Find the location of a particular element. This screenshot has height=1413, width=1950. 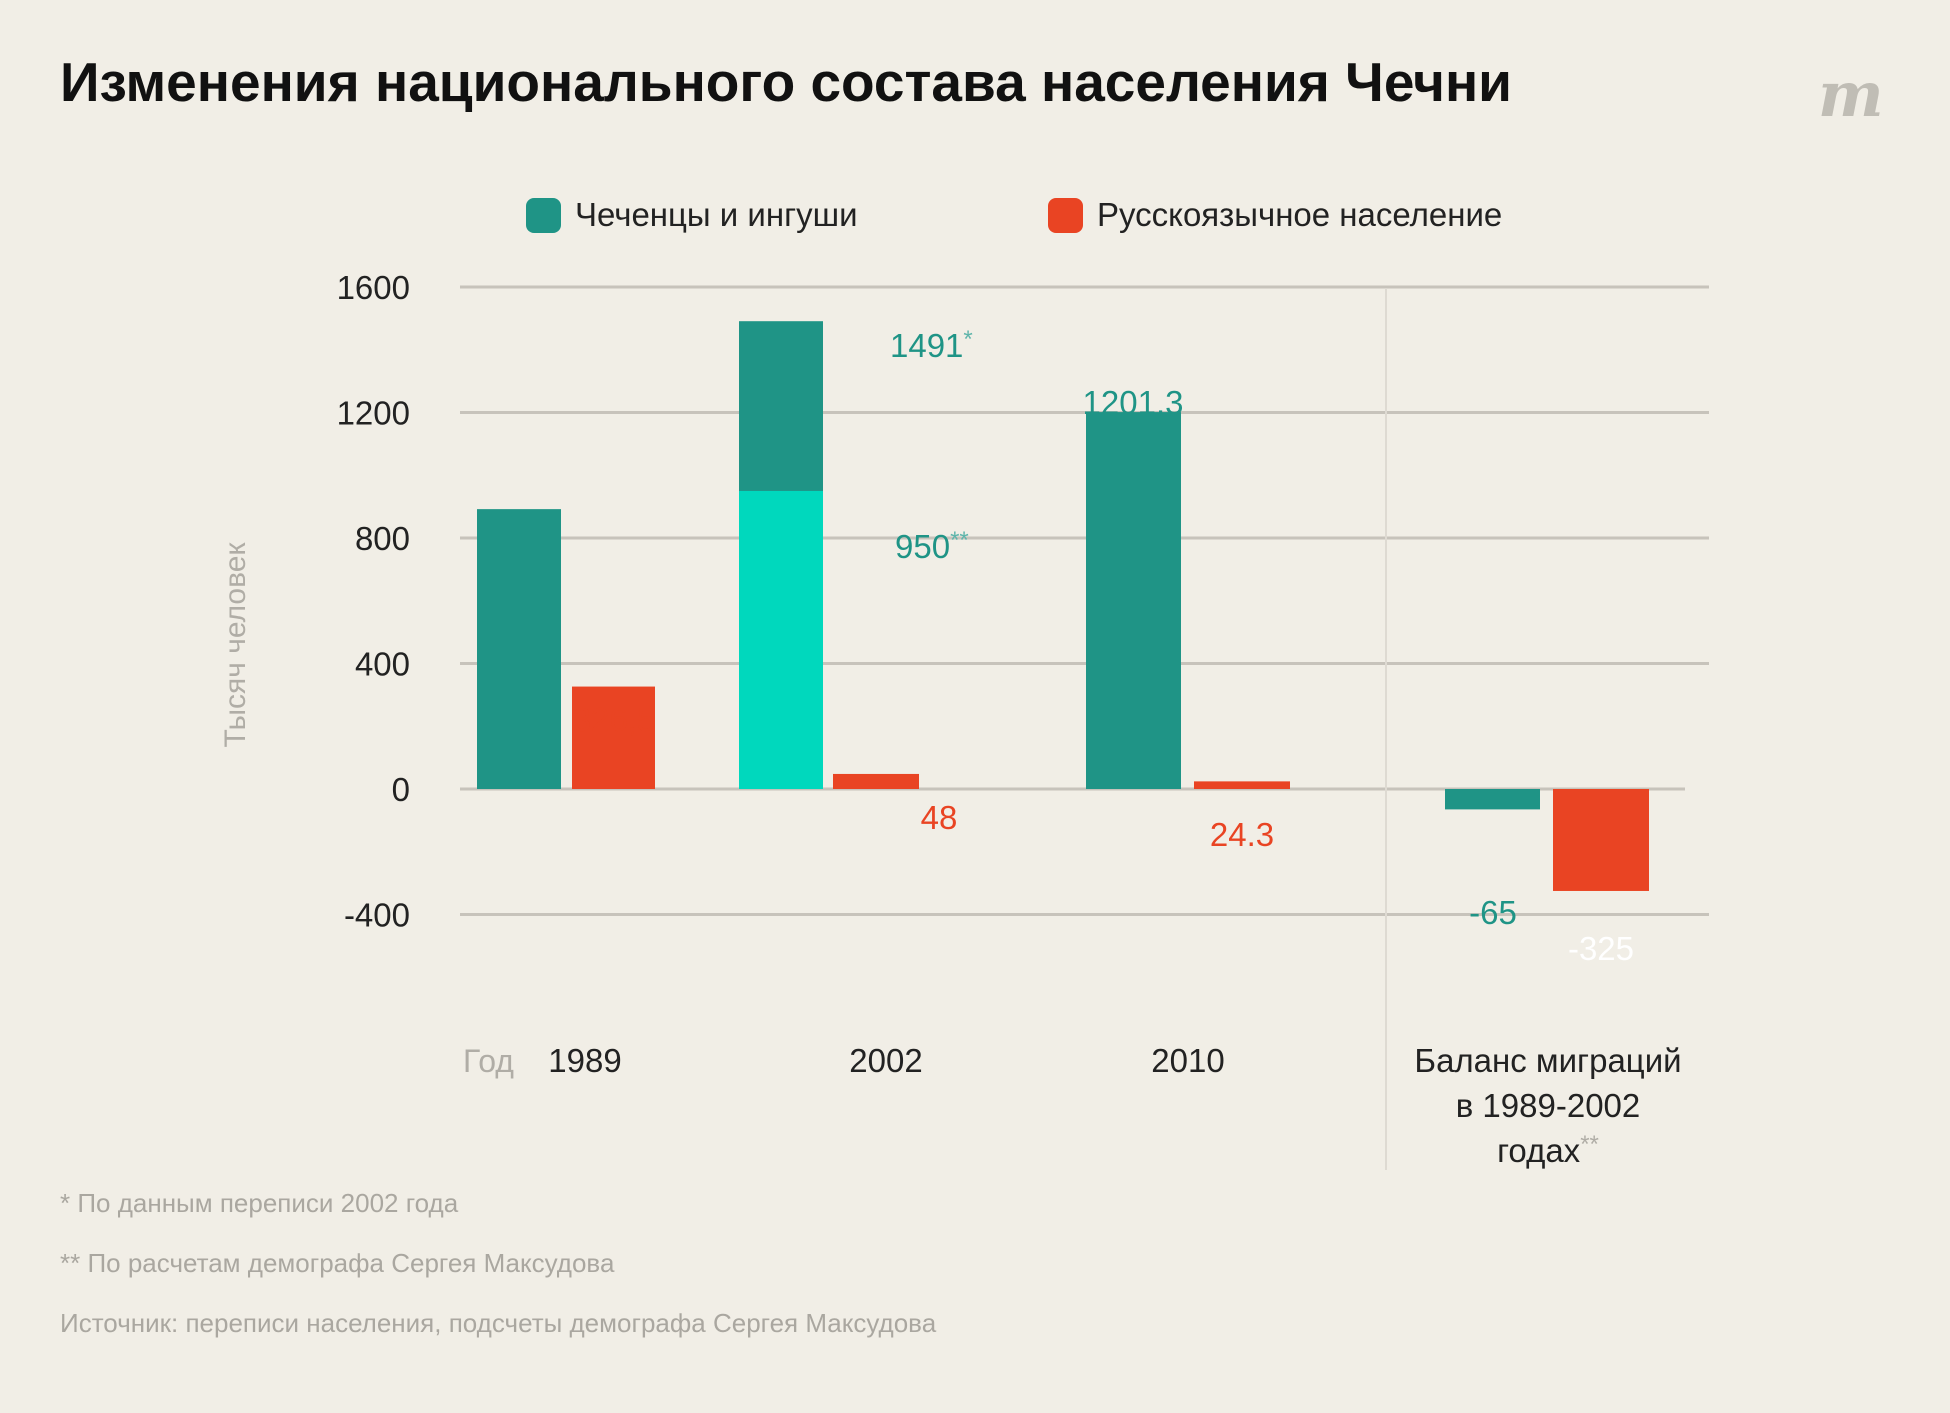

y-tick-label: 800 is located at coordinates (382, 538).